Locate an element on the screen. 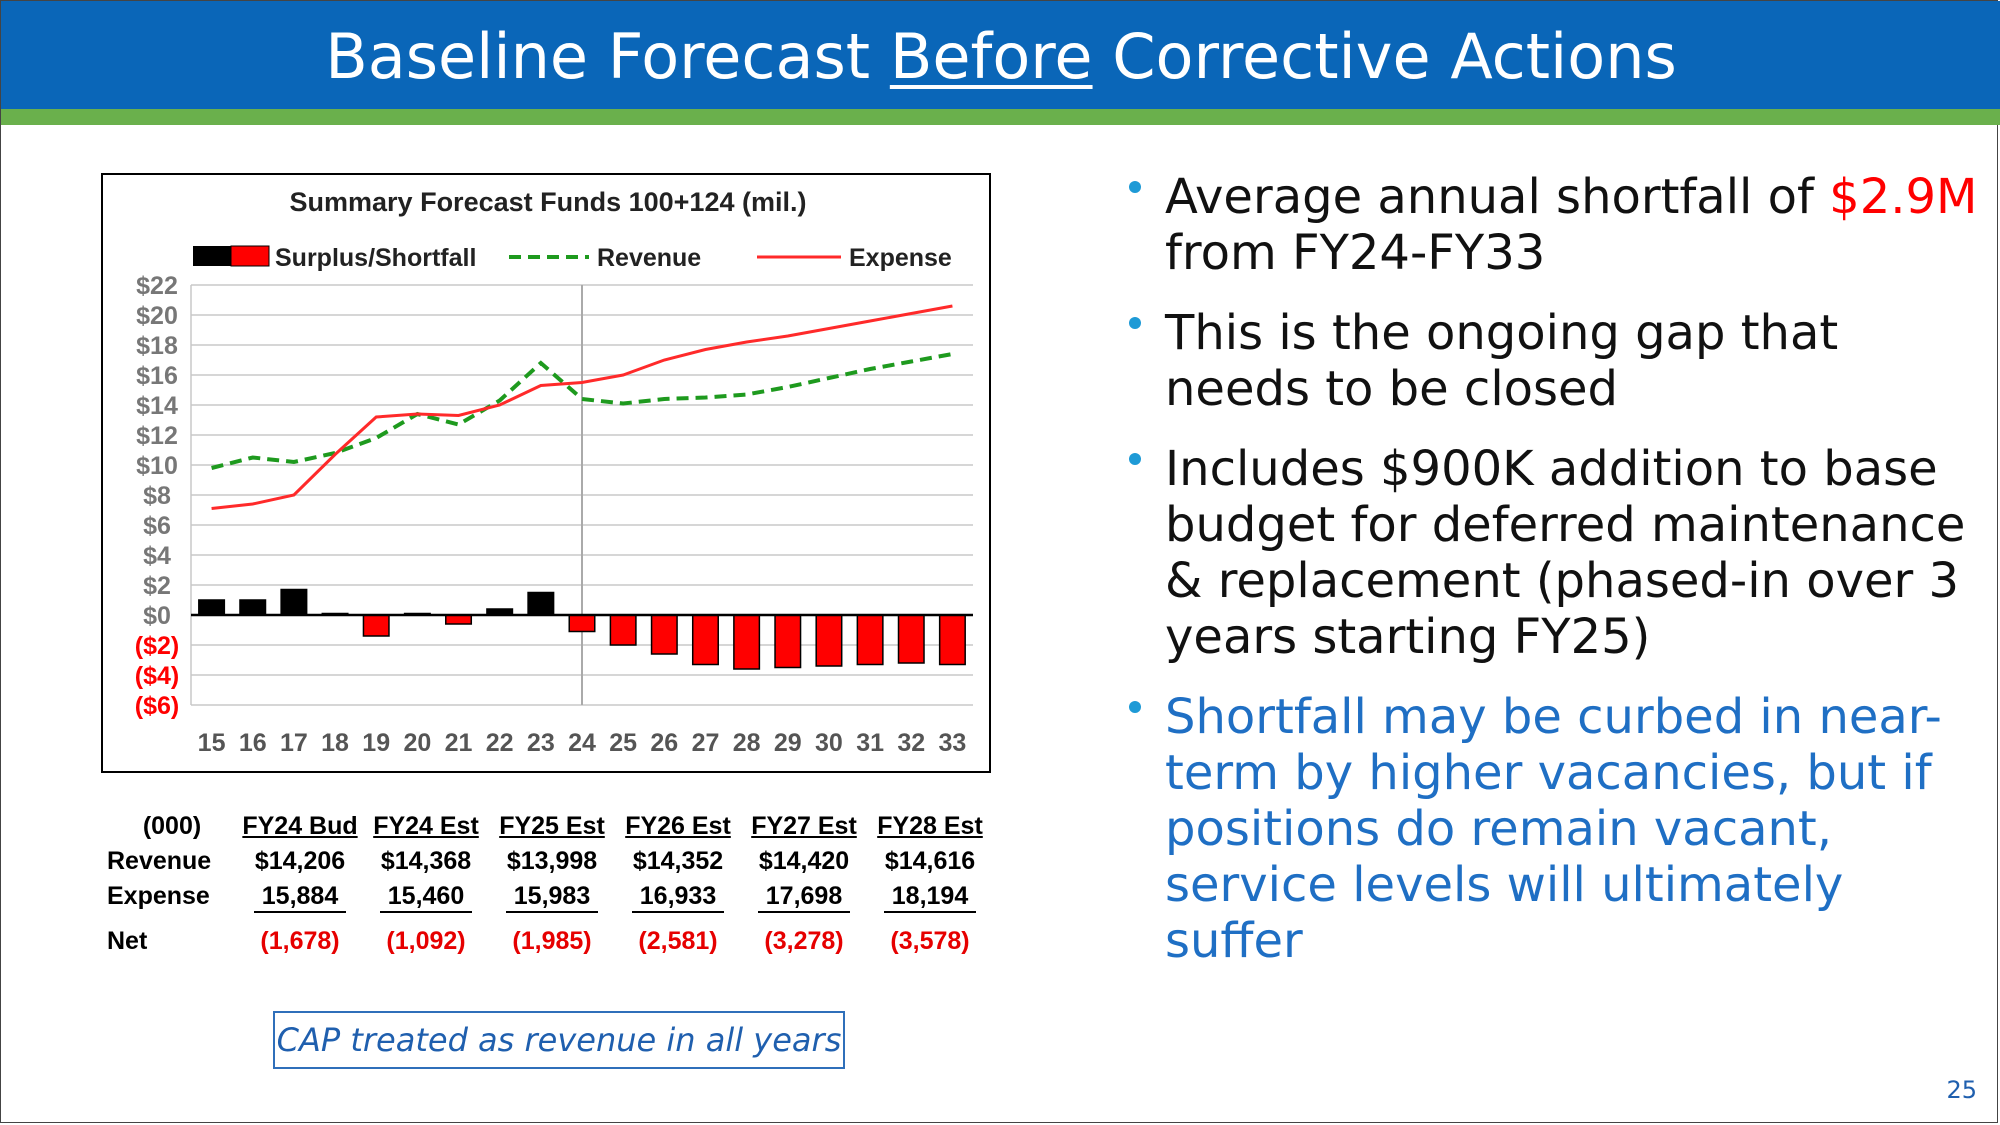  y-tick-label: $14 is located at coordinates (157, 406).